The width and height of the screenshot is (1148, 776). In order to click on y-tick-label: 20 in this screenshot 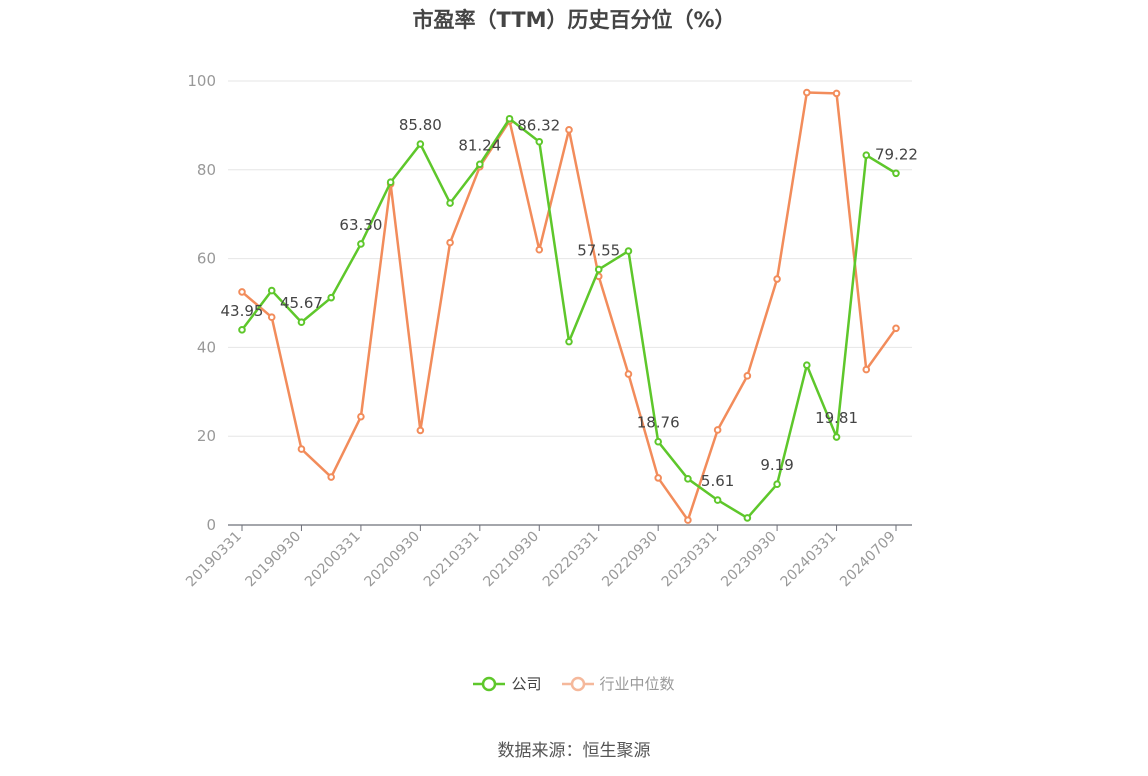, I will do `click(206, 436)`.